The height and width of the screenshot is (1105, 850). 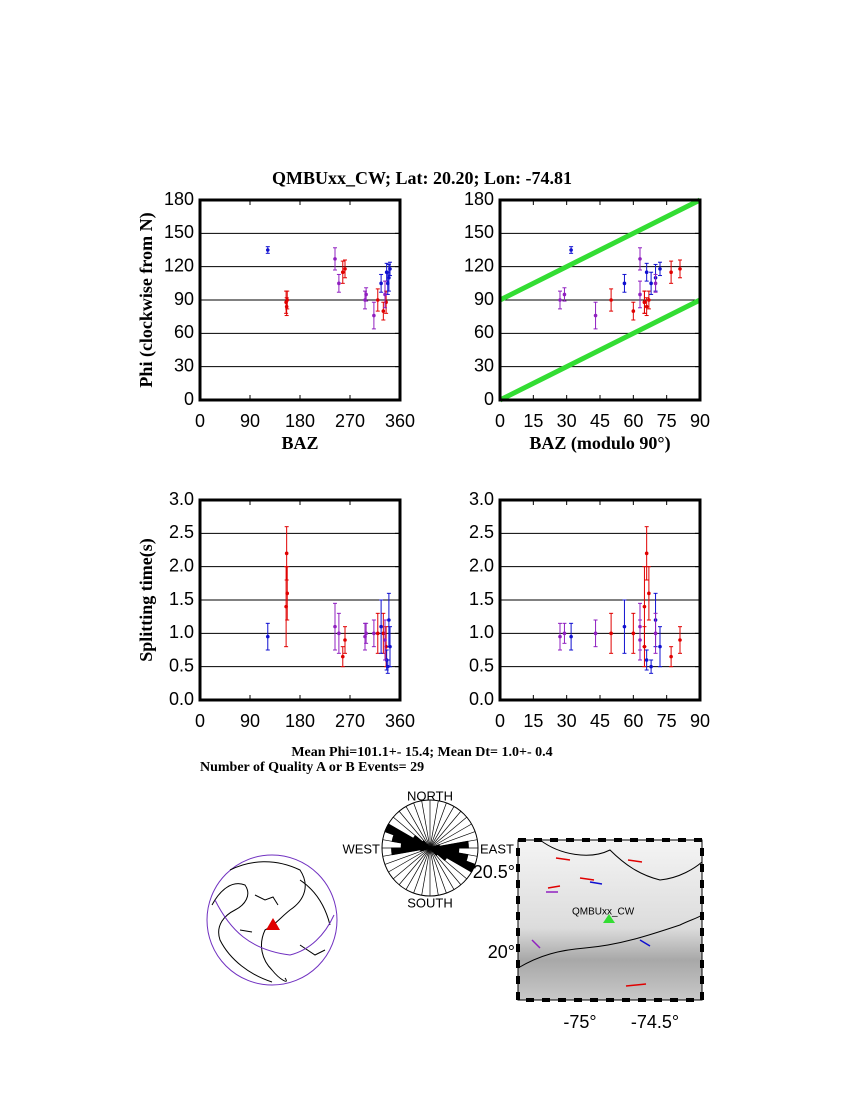 I want to click on y-tick-label: 90, so click(x=484, y=299).